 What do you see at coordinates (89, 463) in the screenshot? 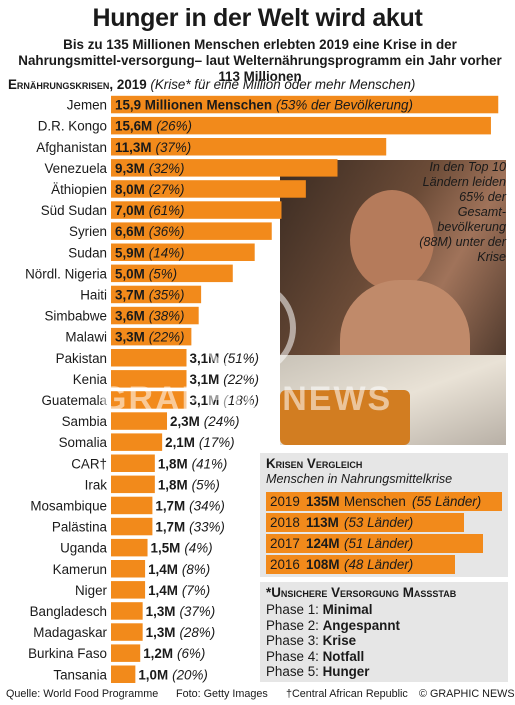
I see `category-label: CAR†` at bounding box center [89, 463].